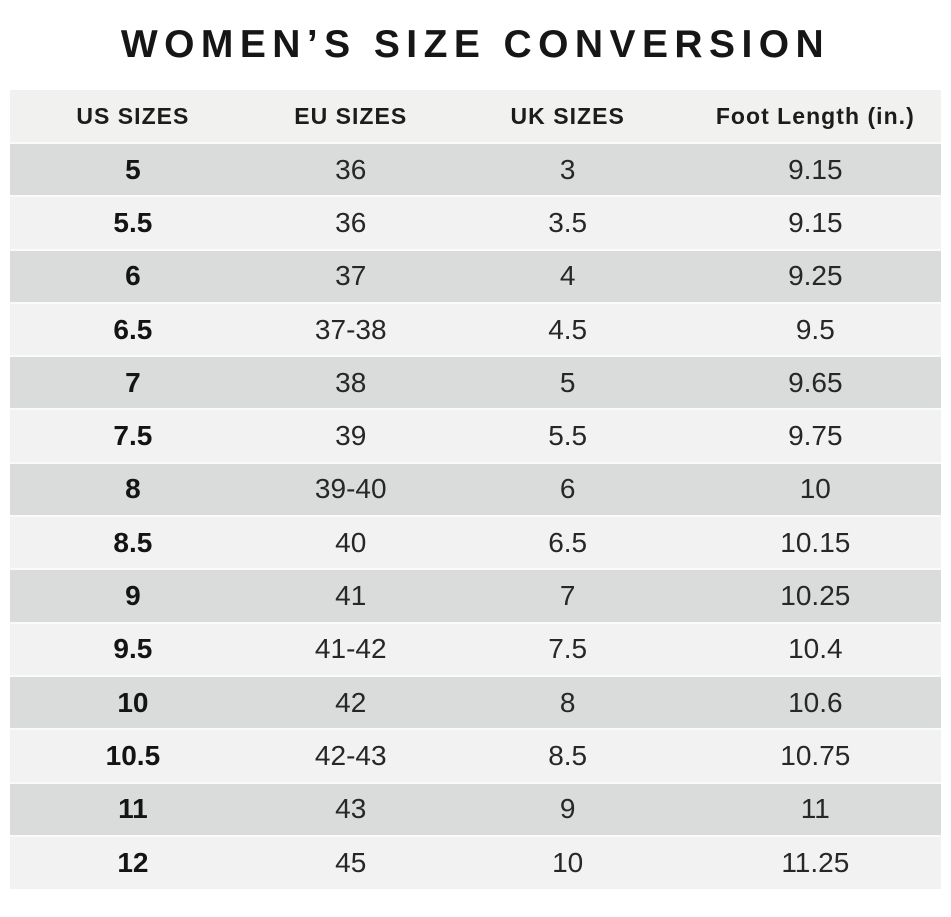 The width and height of the screenshot is (951, 917). I want to click on uk-size-cell: 8.5, so click(567, 755).